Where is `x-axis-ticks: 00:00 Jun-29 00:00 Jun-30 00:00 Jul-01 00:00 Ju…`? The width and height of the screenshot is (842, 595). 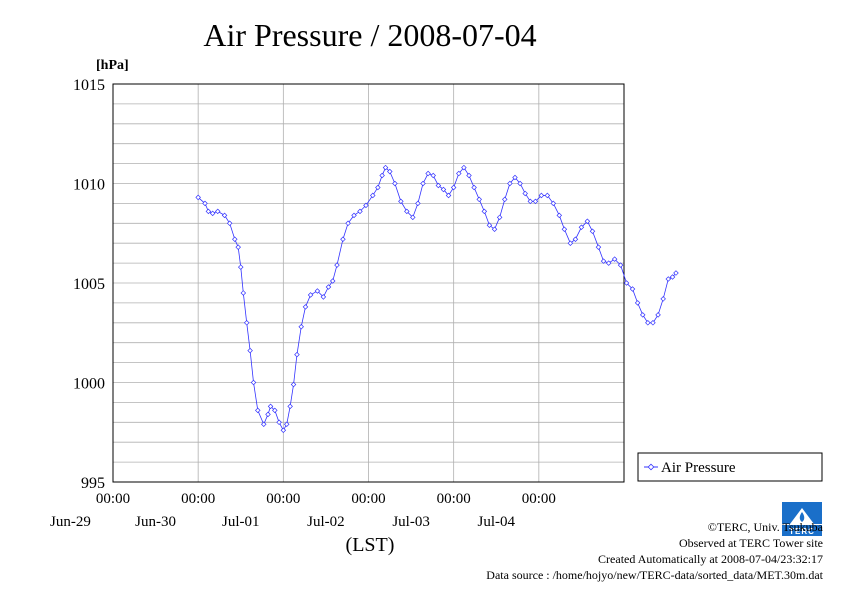
x-axis-ticks: 00:00 Jun-29 00:00 Jun-30 00:00 Jul-01 00:00 Ju… is located at coordinates (303, 510).